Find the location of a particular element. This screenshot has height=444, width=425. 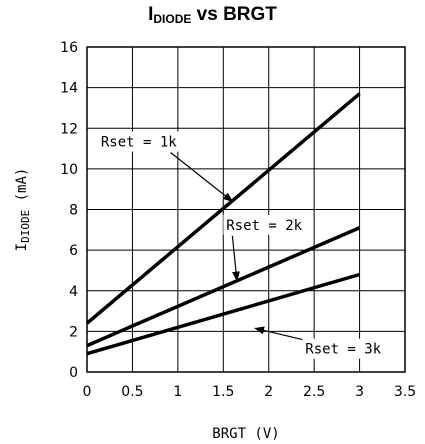

y-tick-label: 2 is located at coordinates (73, 332).